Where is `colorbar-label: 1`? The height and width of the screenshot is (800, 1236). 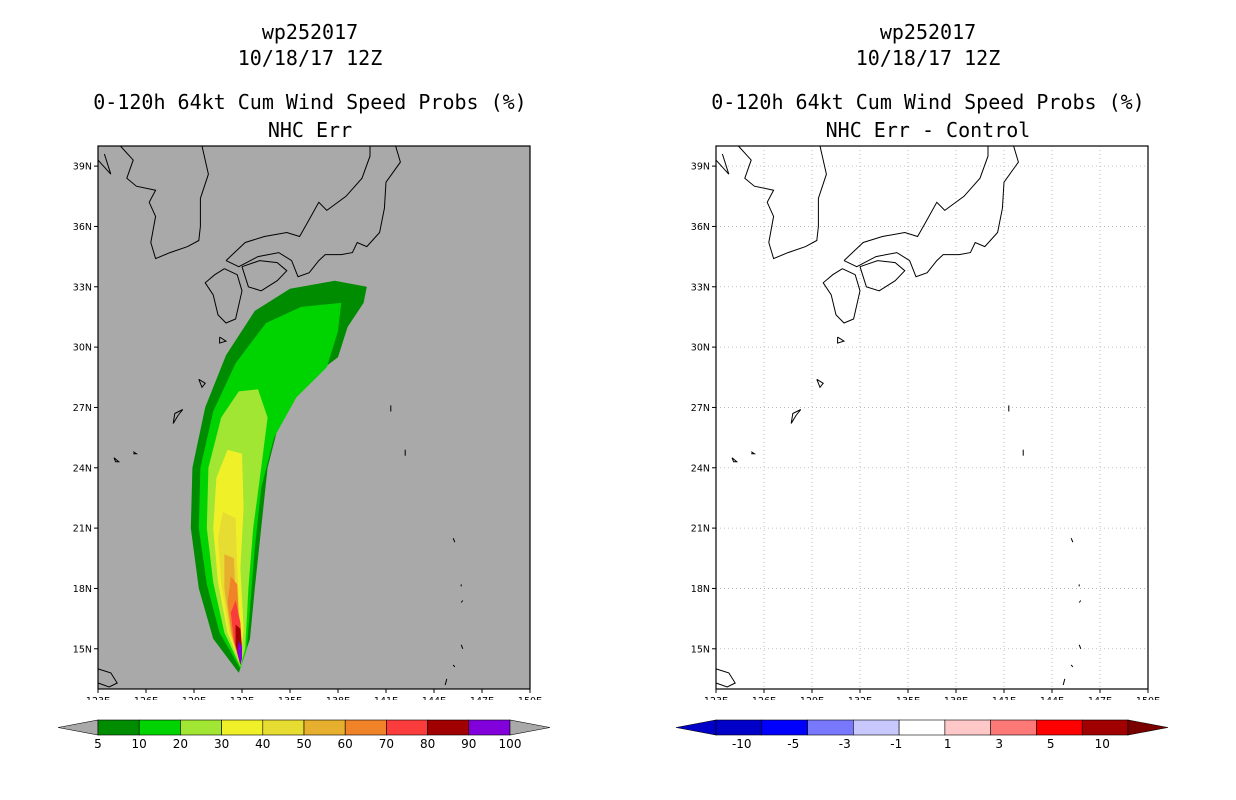 colorbar-label: 1 is located at coordinates (948, 744).